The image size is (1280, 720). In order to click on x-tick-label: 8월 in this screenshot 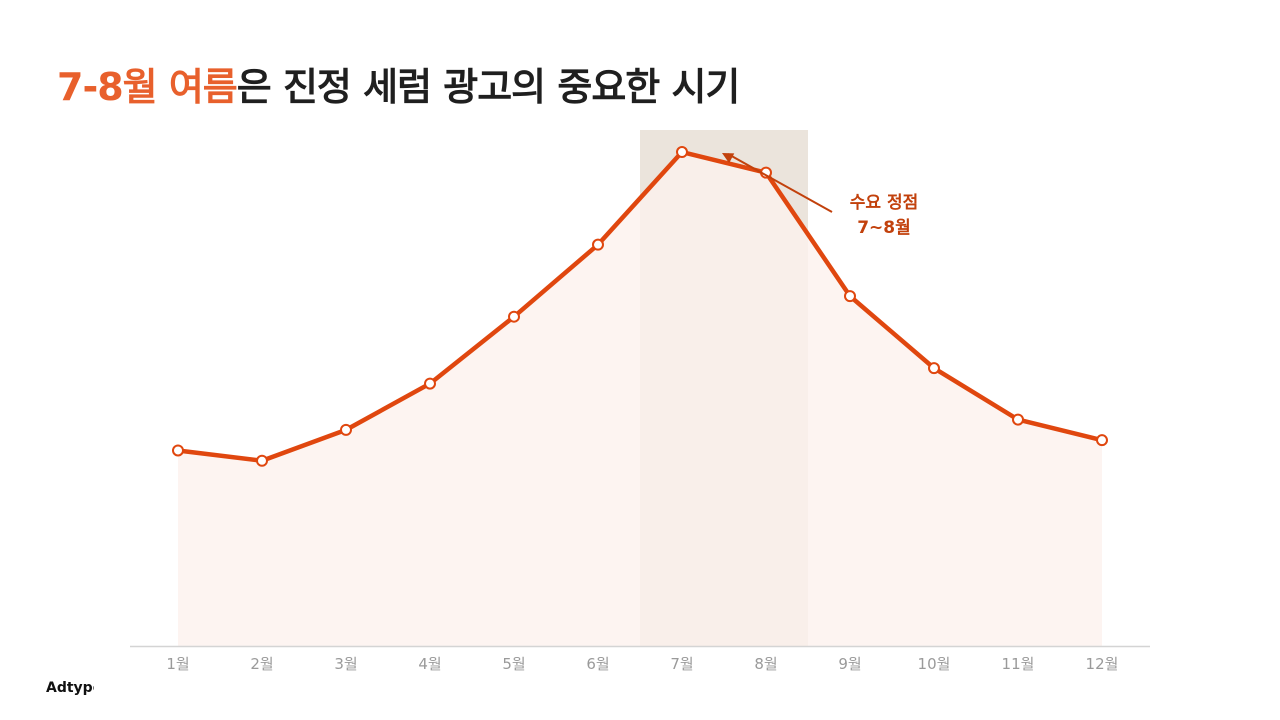, I will do `click(765, 664)`.